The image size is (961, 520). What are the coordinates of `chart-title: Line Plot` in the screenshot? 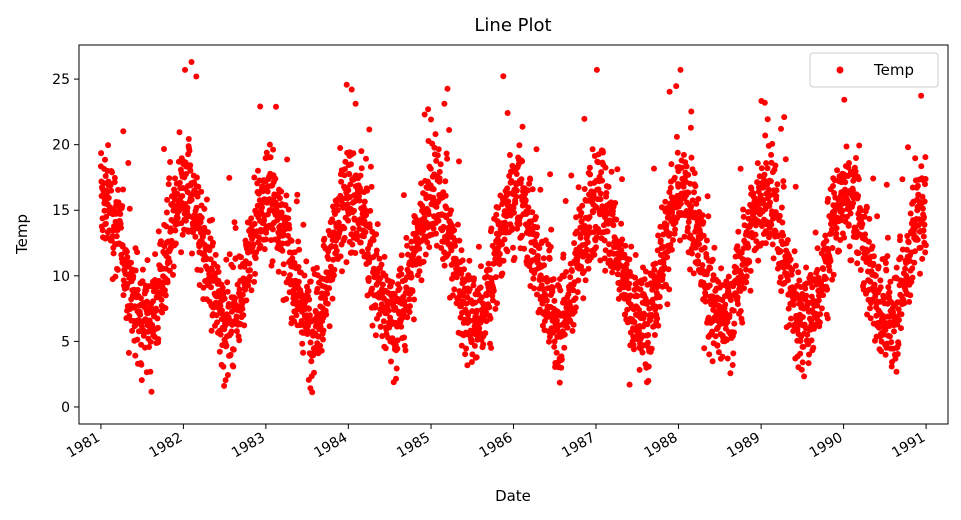 It's located at (512, 25).